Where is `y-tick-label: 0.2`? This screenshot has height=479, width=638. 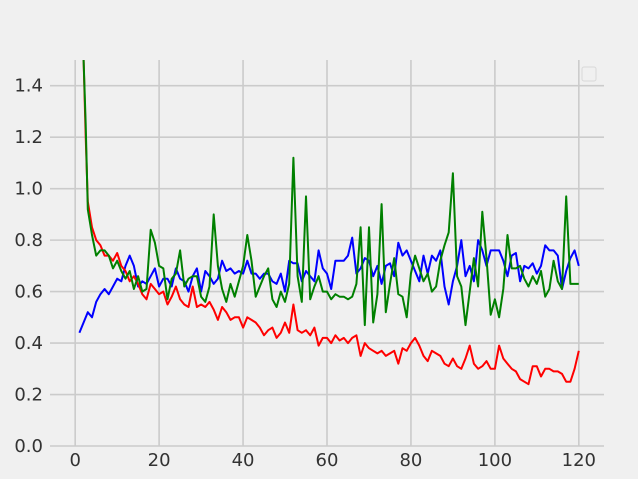
y-tick-label: 0.2 is located at coordinates (28, 395).